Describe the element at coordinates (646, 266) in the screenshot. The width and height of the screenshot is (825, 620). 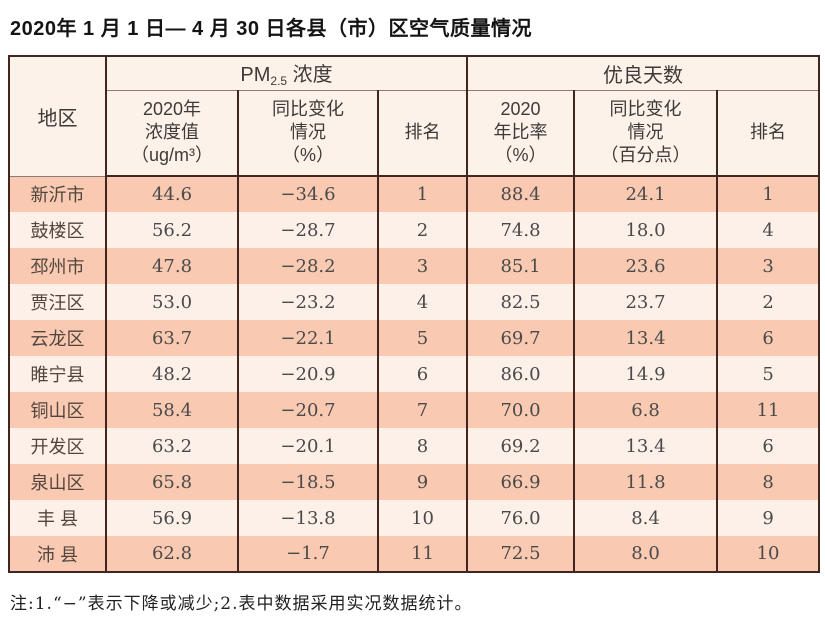
I see `good-change-cell: 23.6` at that location.